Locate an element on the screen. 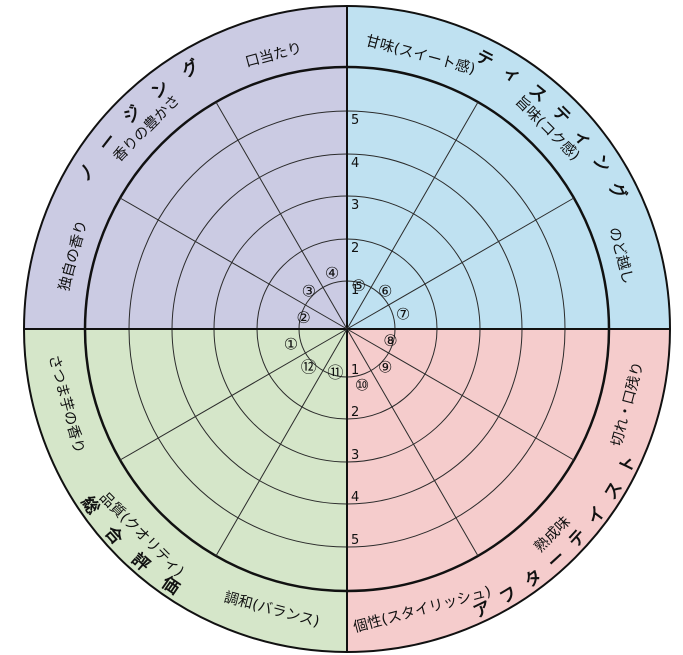  item-number: ④ is located at coordinates (332, 272).